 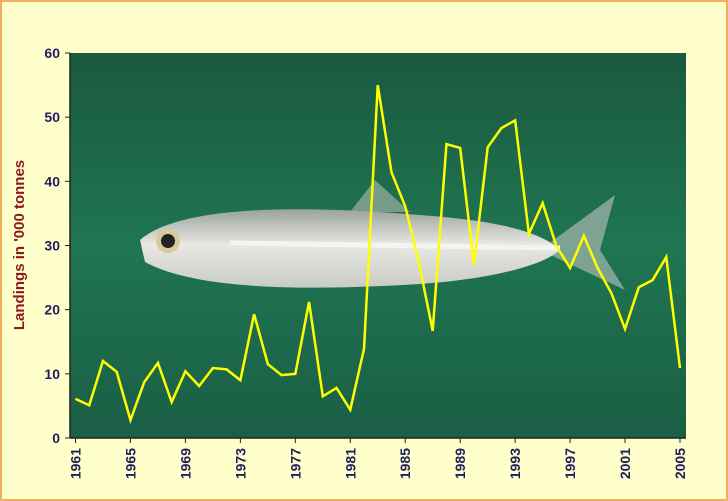 I want to click on x-tick-label: 1989, so click(x=460, y=463).